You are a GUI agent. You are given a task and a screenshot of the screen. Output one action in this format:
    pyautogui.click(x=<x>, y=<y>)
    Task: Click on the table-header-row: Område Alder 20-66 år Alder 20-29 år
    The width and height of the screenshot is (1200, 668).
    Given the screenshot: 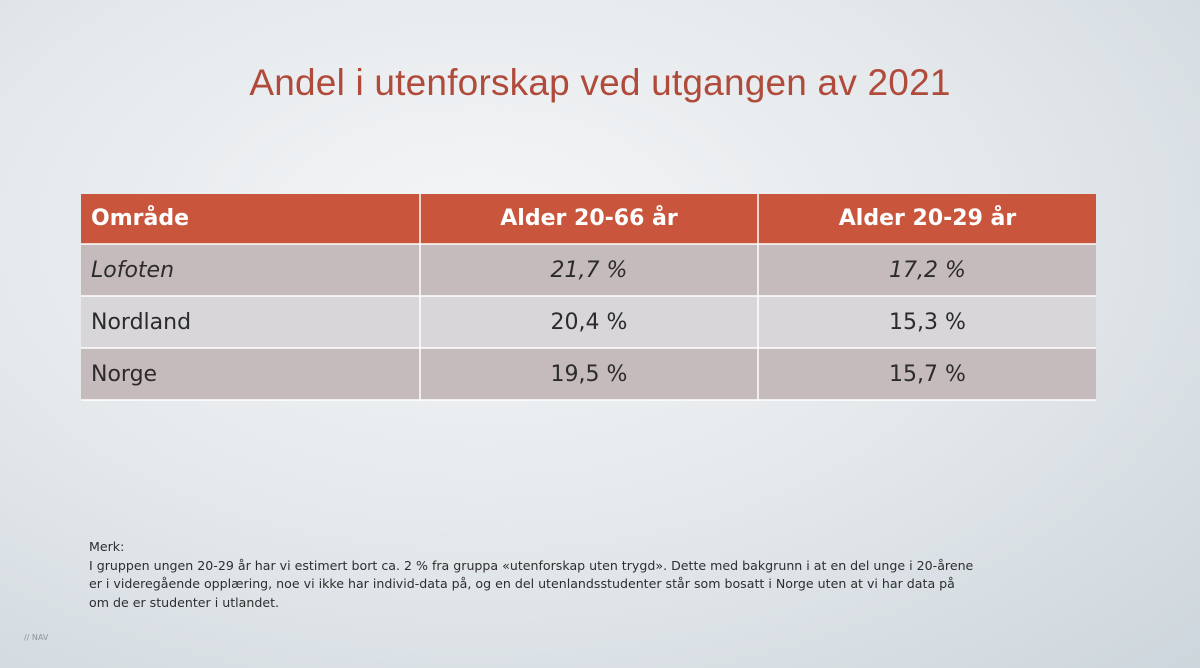 What is the action you would take?
    pyautogui.click(x=588, y=219)
    